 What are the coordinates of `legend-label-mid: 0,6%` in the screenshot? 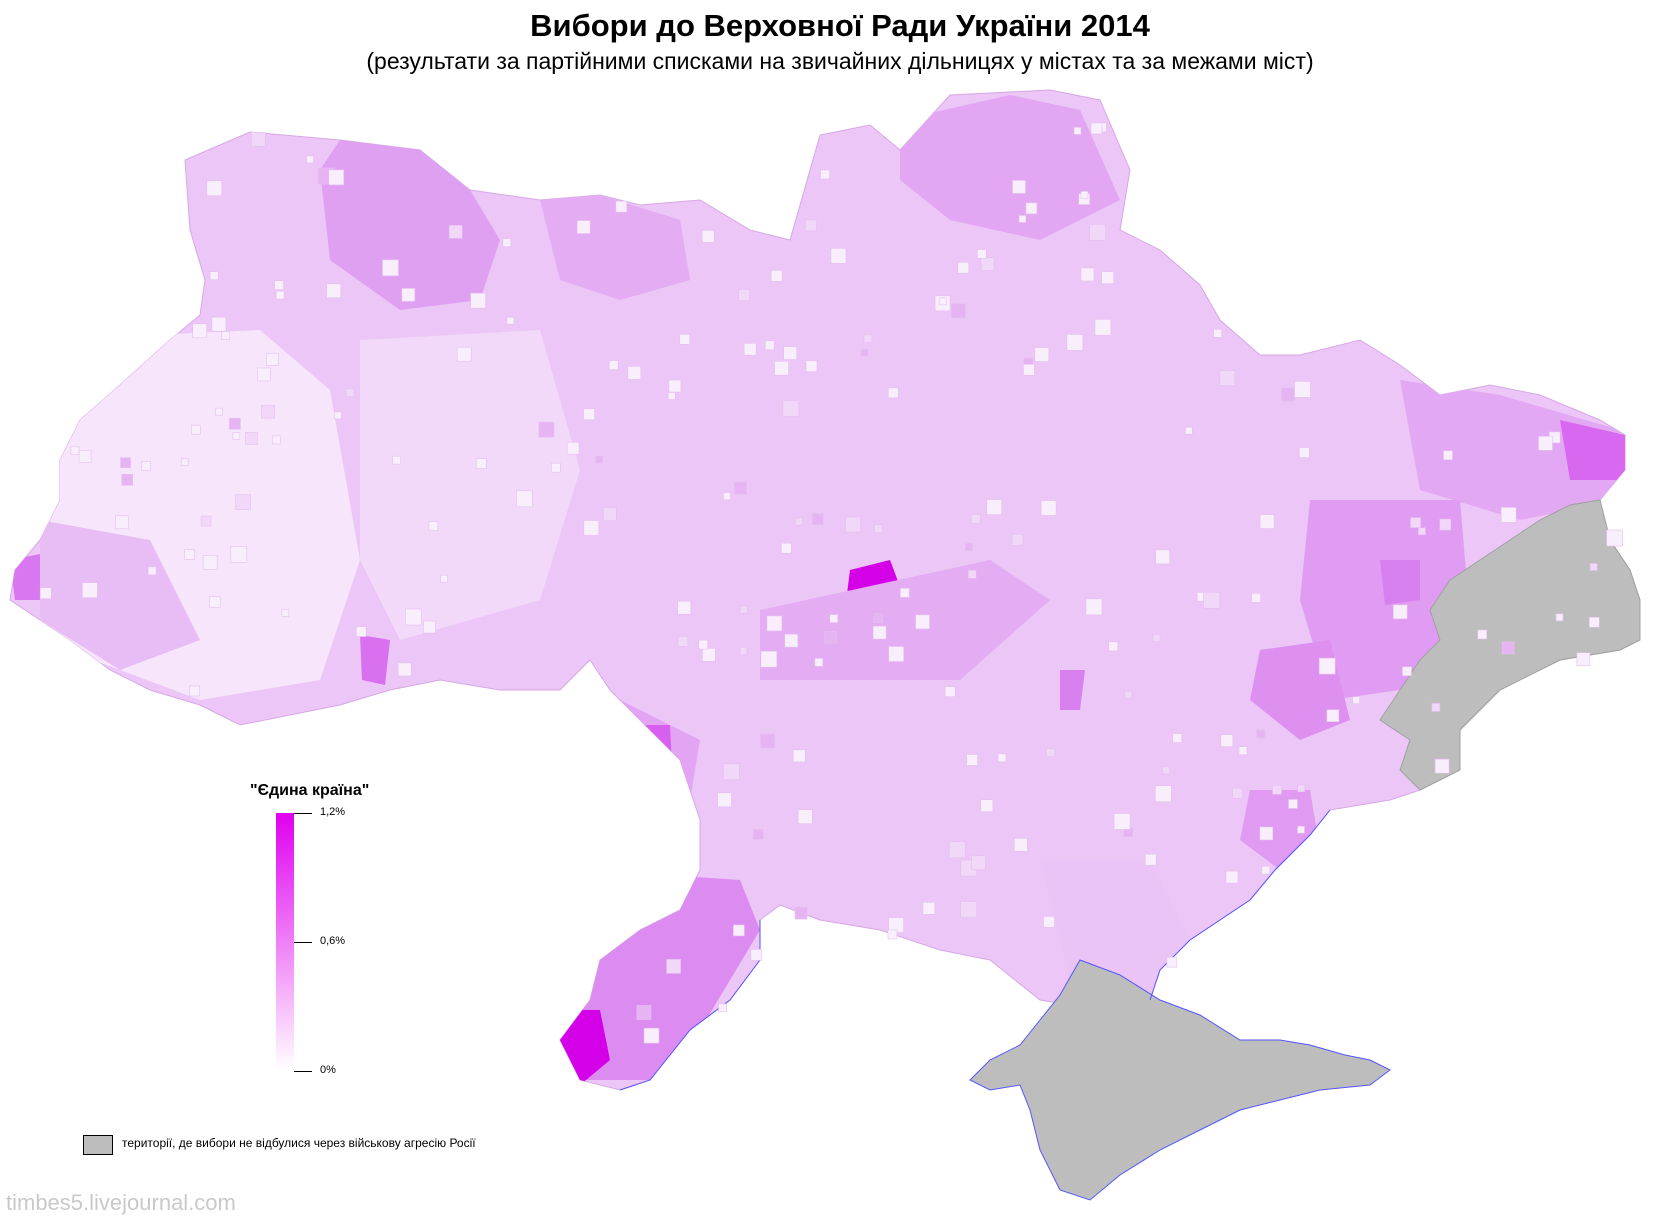 It's located at (333, 941).